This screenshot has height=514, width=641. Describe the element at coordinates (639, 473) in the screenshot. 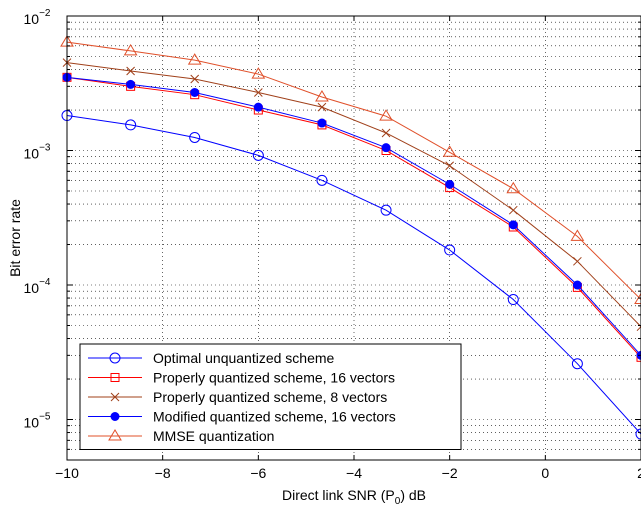

I see `x-tick-label: 2` at that location.